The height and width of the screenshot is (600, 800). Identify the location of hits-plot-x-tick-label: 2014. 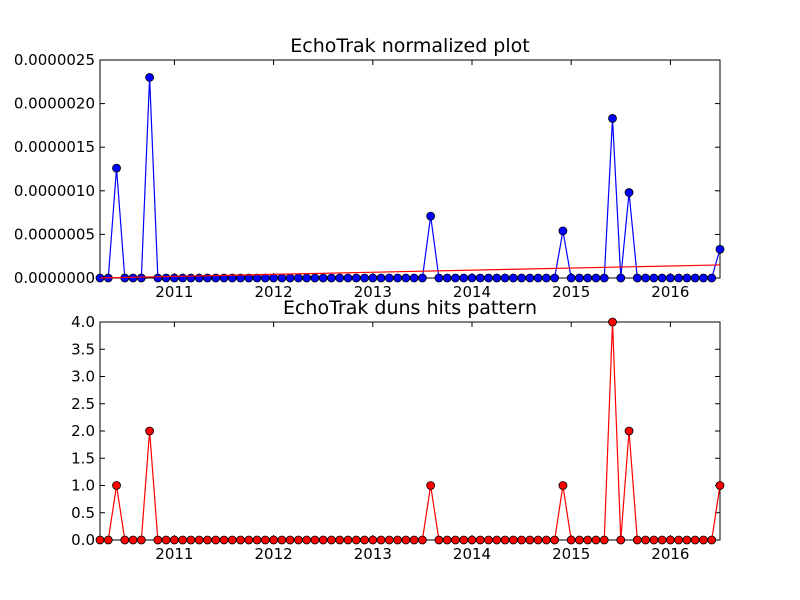
(472, 554).